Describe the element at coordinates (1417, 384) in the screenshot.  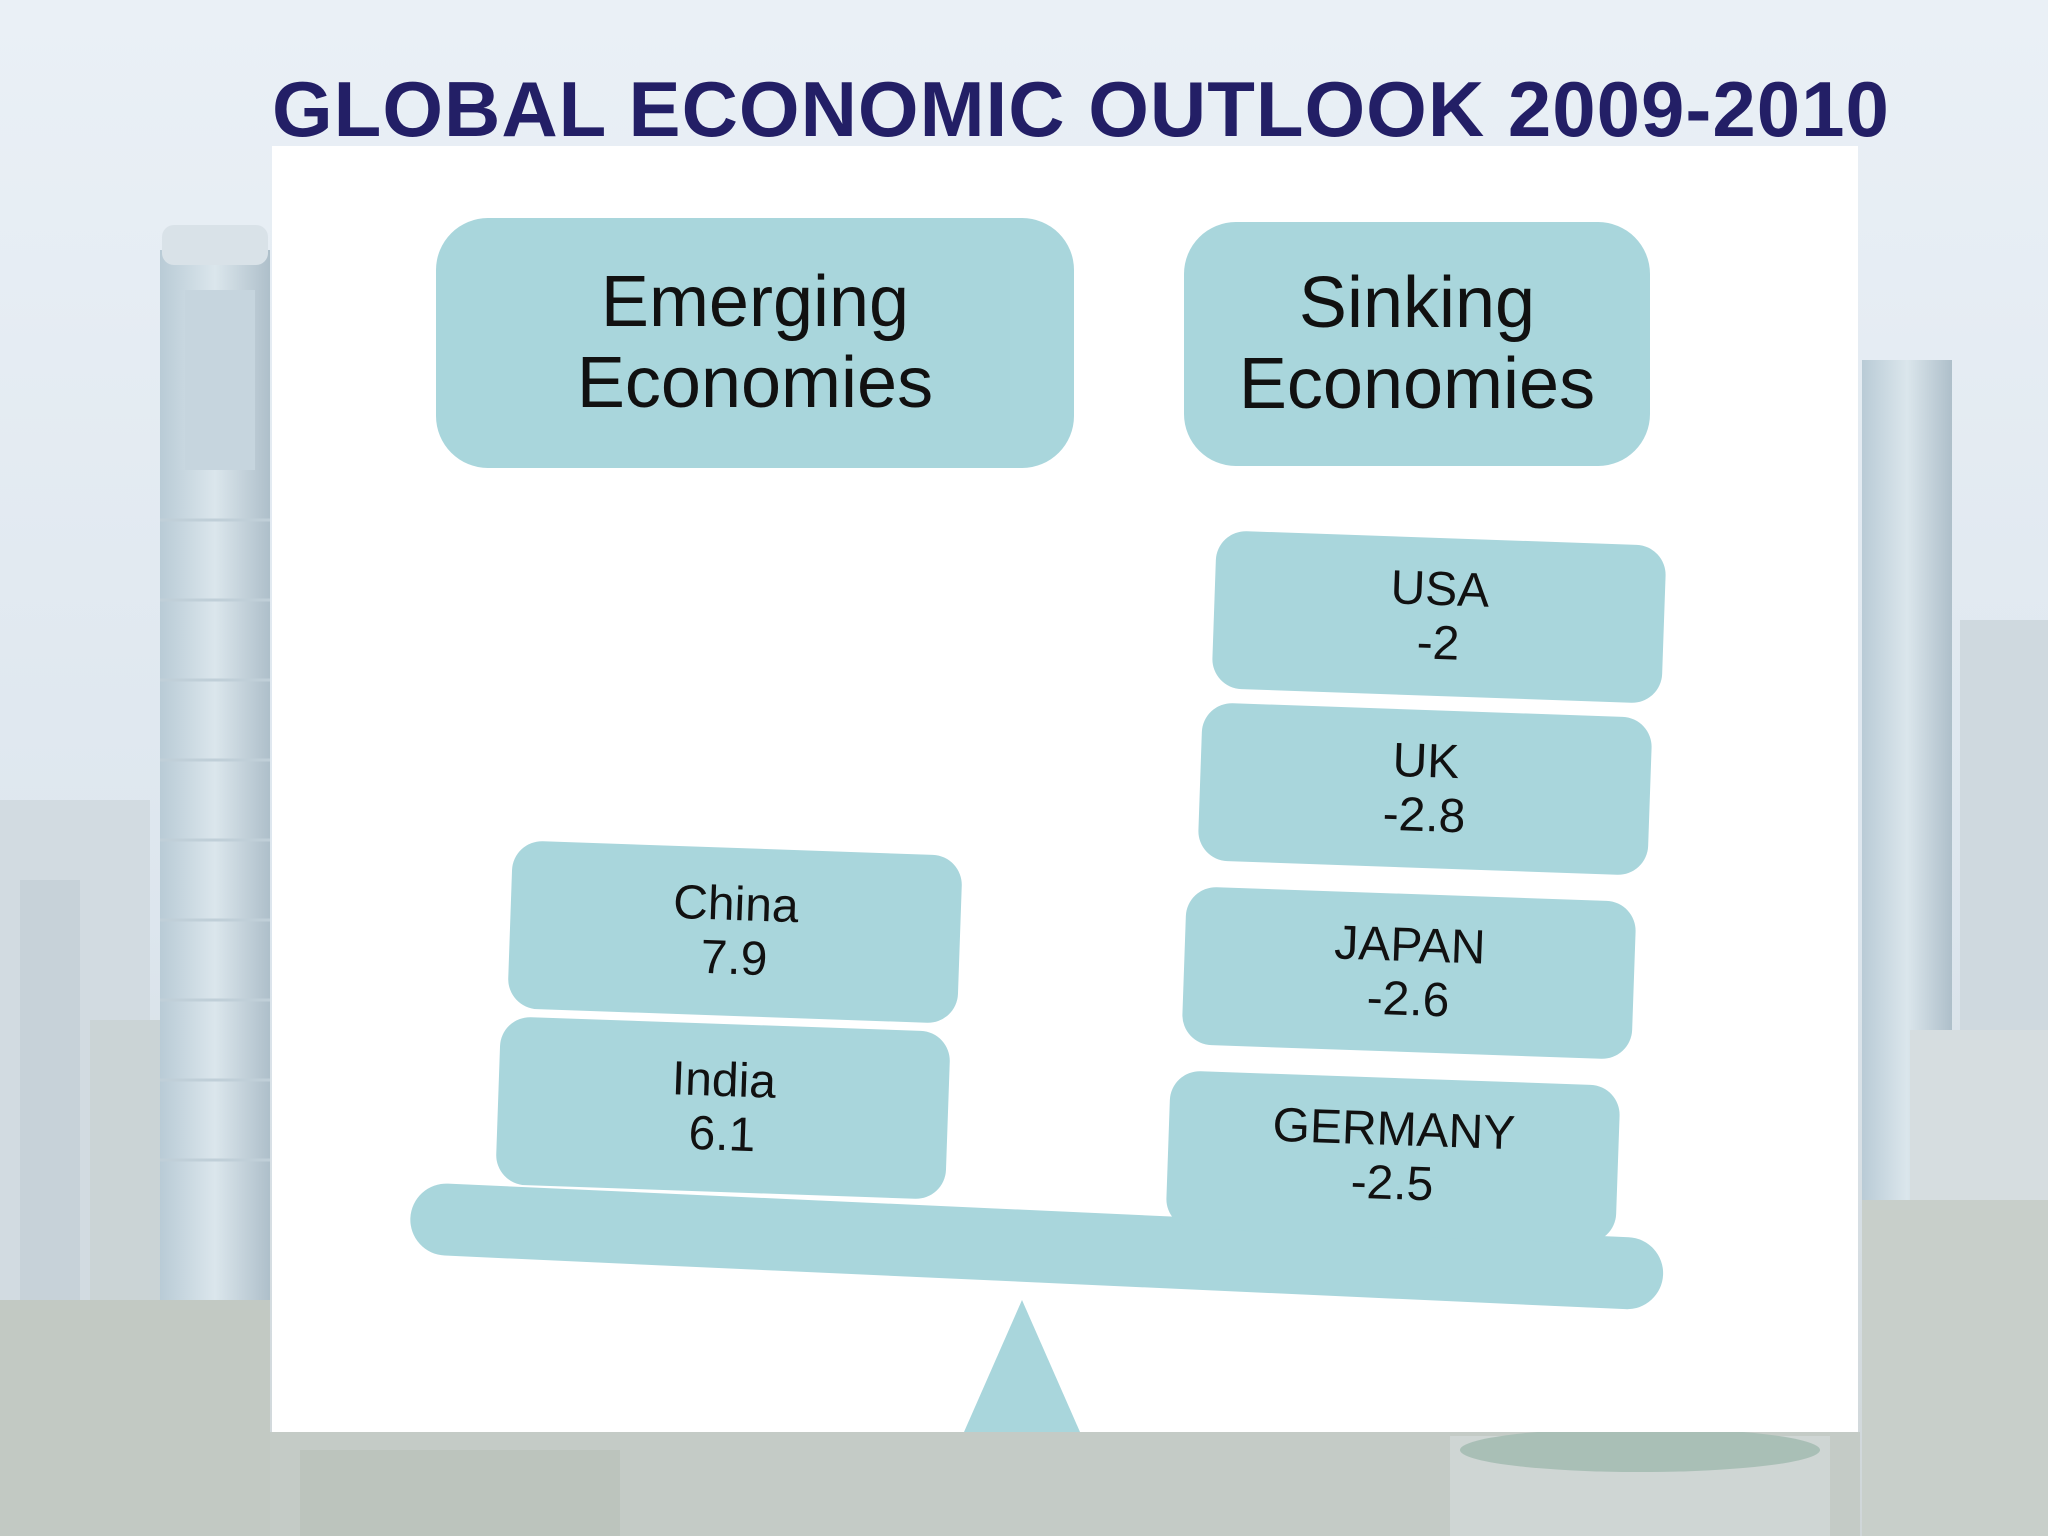
I see `sinking-header-line2: Economies` at that location.